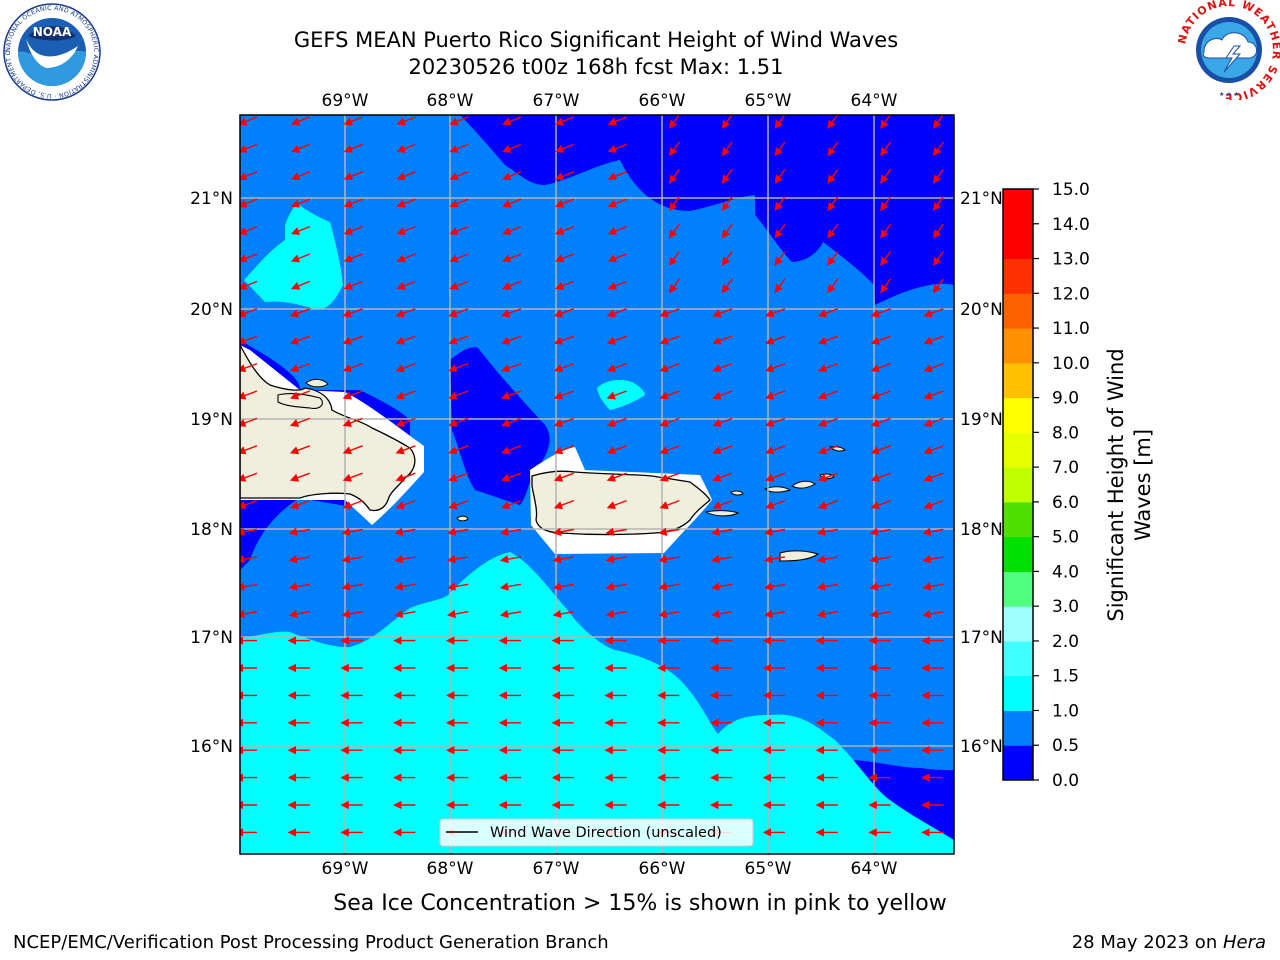  Describe the element at coordinates (1018, 484) in the screenshot. I see `colorbar-frame` at that location.